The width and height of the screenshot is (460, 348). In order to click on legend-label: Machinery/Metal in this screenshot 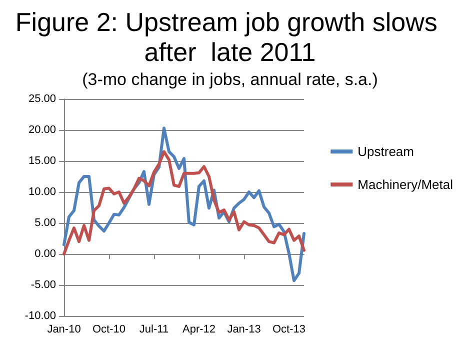, I will do `click(406, 184)`.